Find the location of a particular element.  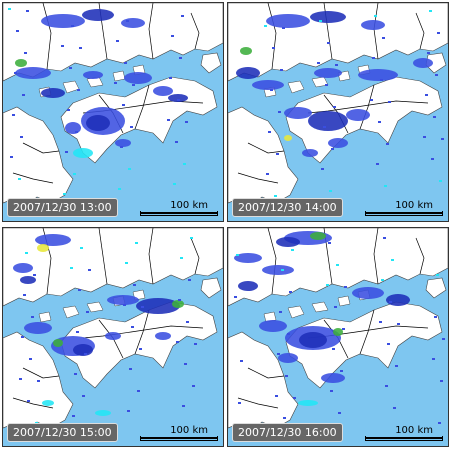

shikoku-landmass is located at coordinates (364, 345).